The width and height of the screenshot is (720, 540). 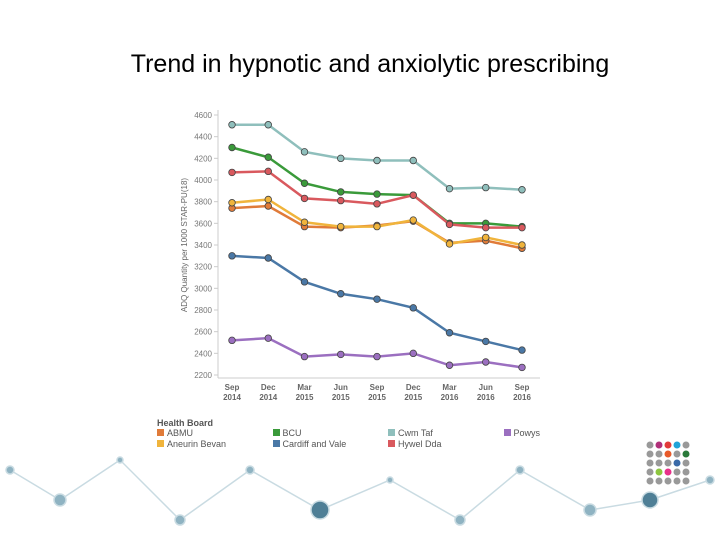 I want to click on legend-label: BCU, so click(x=292, y=433).